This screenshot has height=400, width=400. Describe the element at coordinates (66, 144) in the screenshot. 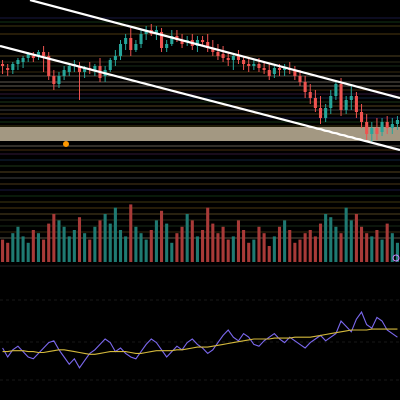

I see `price-marker-icon` at that location.